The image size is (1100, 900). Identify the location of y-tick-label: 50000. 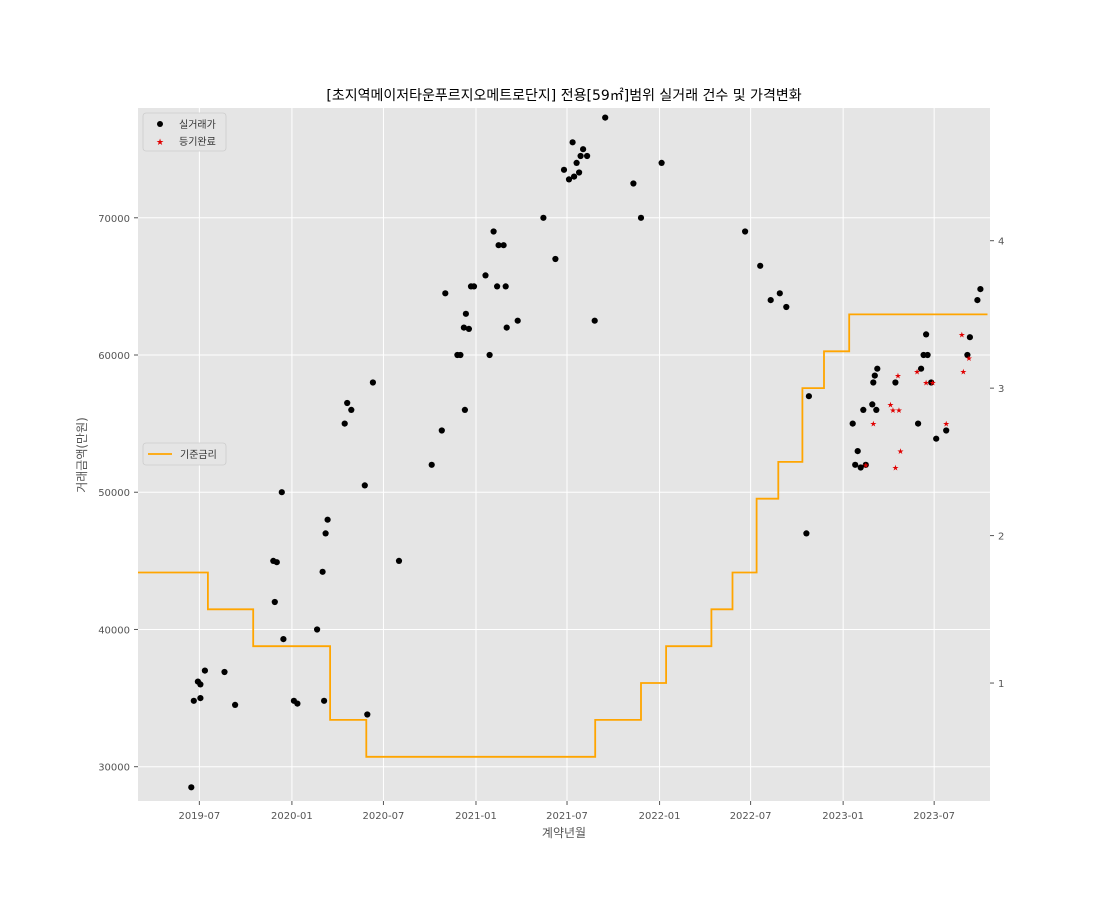
(114, 493).